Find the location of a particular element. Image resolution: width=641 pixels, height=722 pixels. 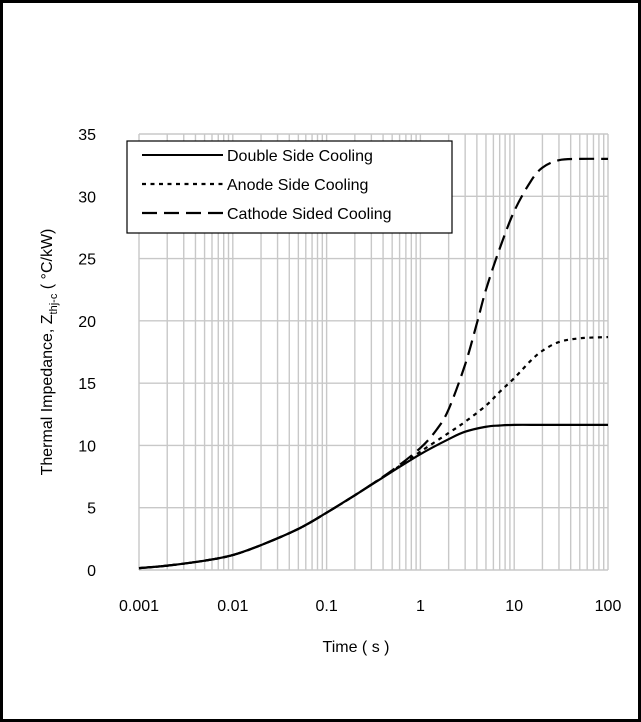

x-tick-label: 100 is located at coordinates (608, 606).